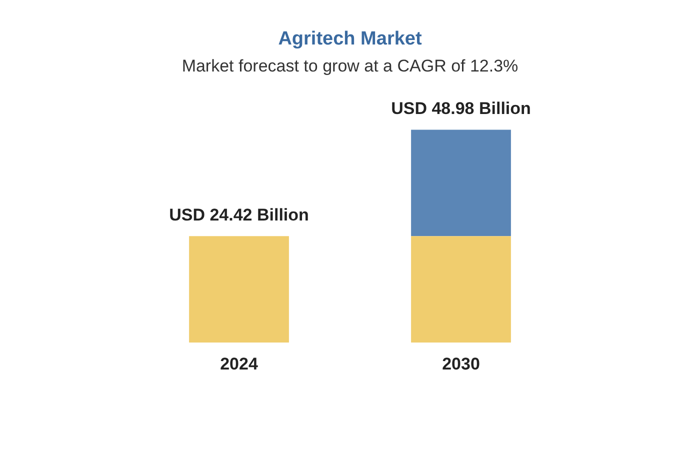  I want to click on chart-subtitle: Market forecast to grow at a CAGR of 12.3%, so click(350, 66).